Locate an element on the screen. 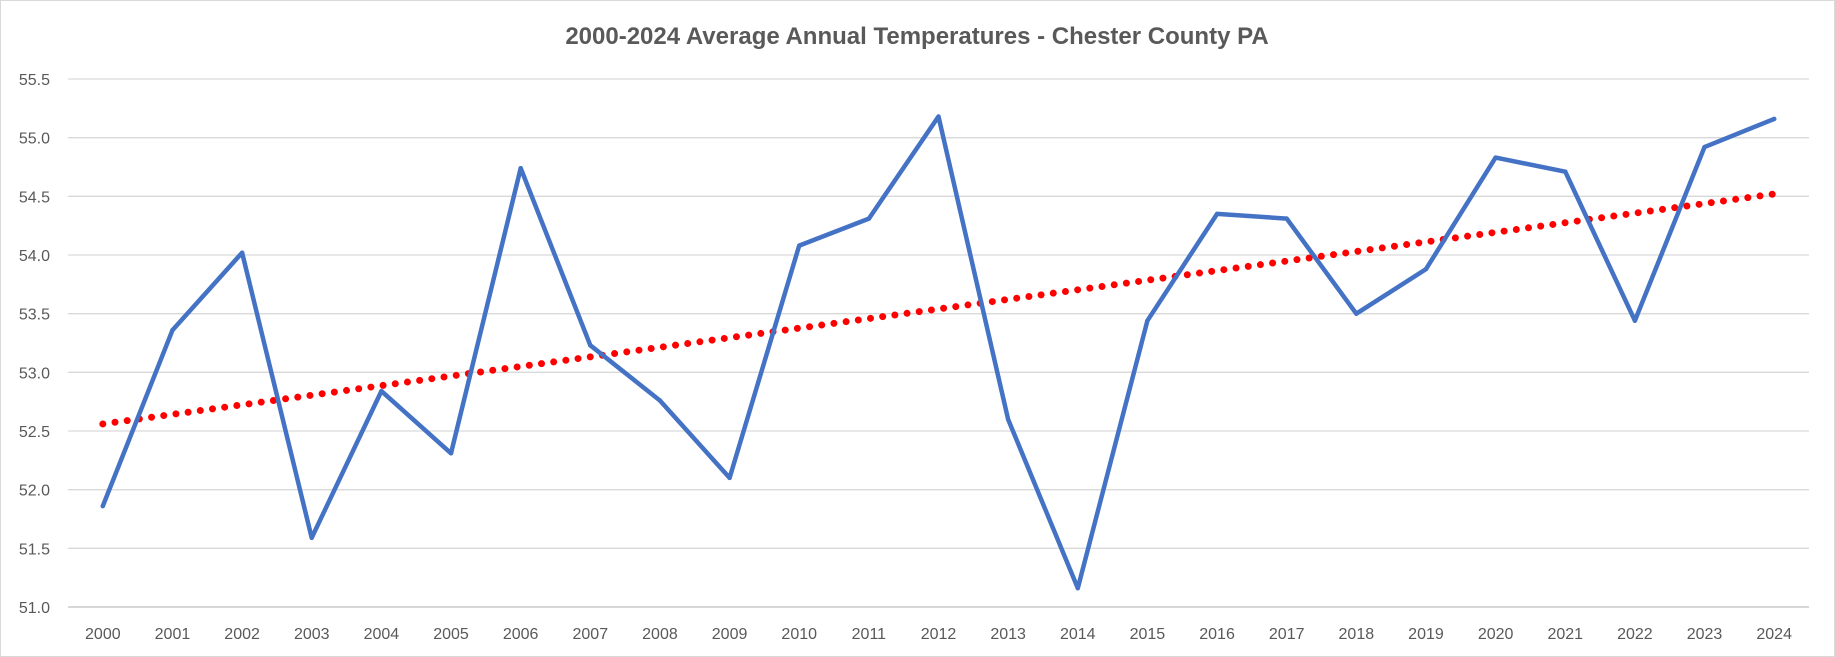 The height and width of the screenshot is (657, 1835). x-tick-label: 2013 is located at coordinates (1008, 634).